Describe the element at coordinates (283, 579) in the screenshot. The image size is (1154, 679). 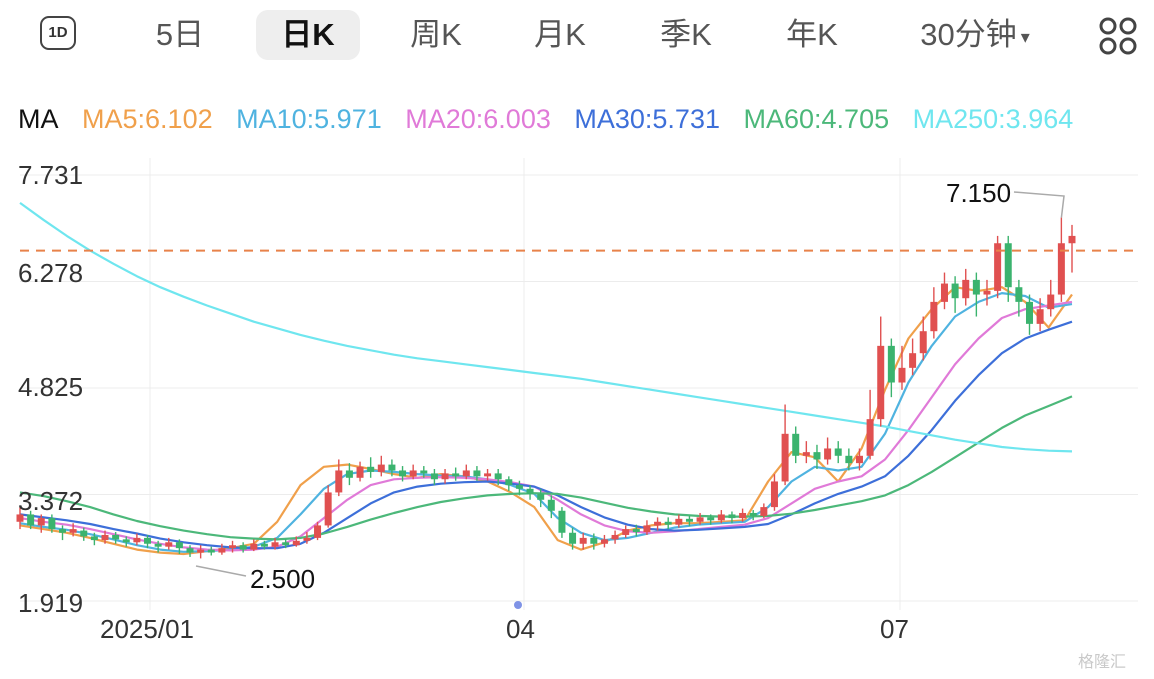
I see `low-price-annotation: 2.500` at that location.